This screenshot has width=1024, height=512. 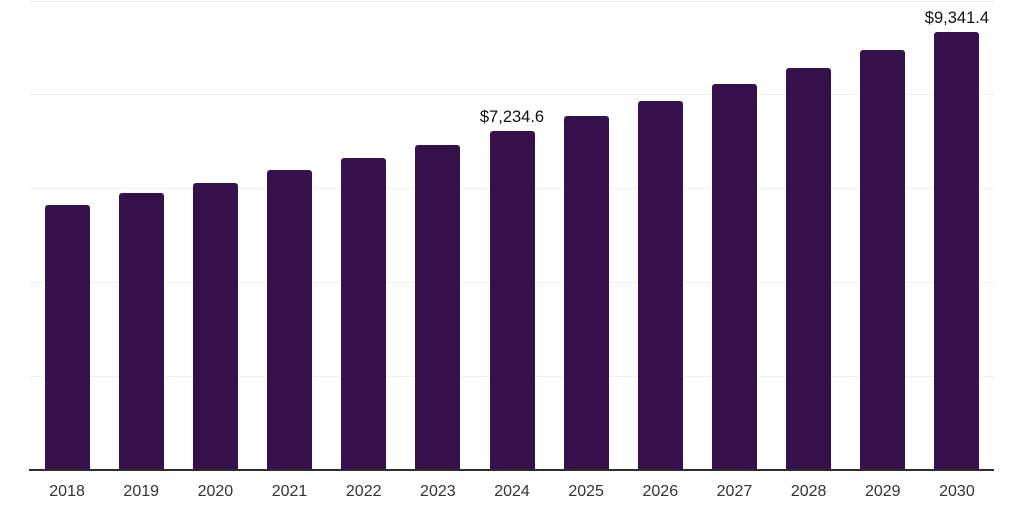 What do you see at coordinates (883, 260) in the screenshot?
I see `bar-2029` at bounding box center [883, 260].